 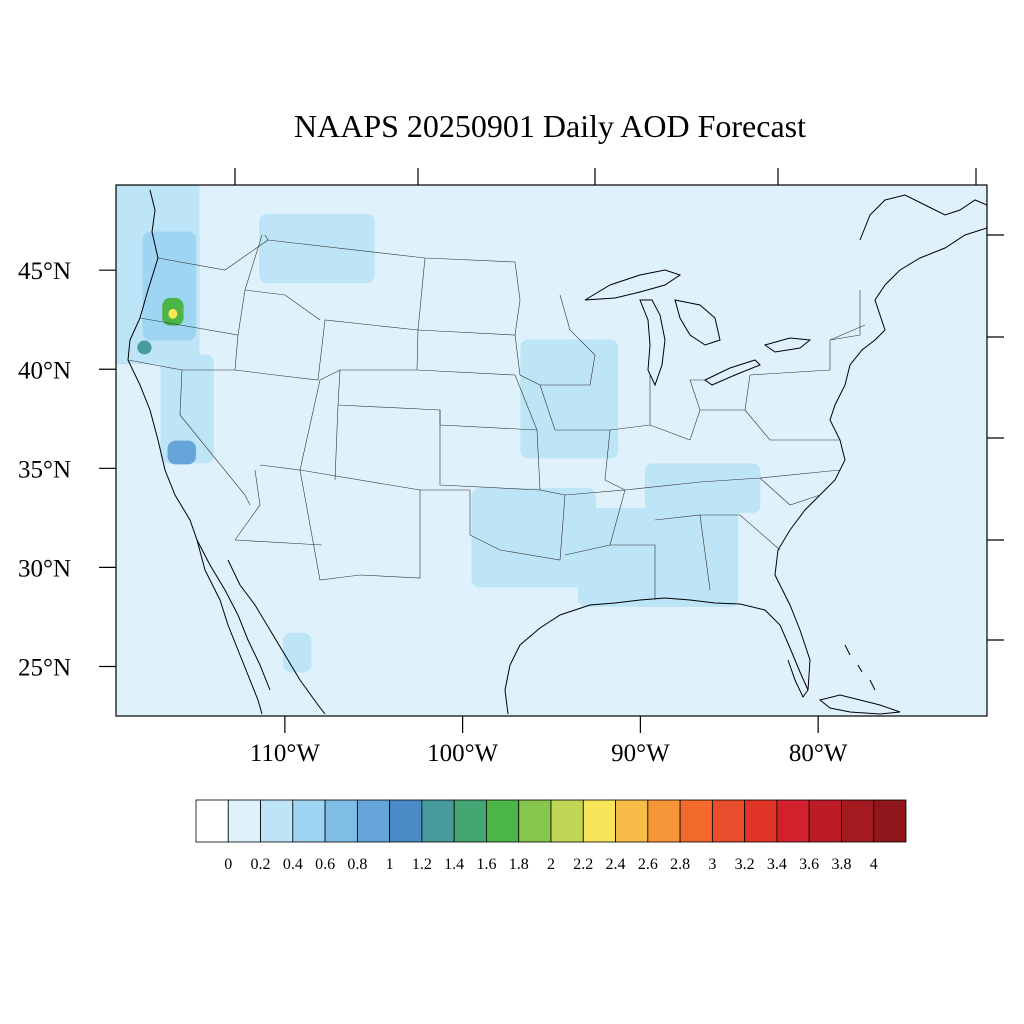 What do you see at coordinates (818, 753) in the screenshot?
I see `lon-tick-label: 80°W` at bounding box center [818, 753].